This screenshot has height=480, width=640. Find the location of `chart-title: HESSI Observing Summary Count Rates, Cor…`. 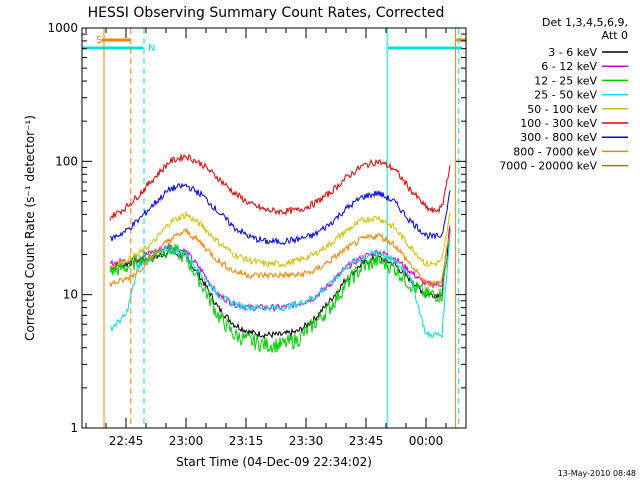

chart-title: HESSI Observing Summary Count Rates, Cor… is located at coordinates (266, 13).